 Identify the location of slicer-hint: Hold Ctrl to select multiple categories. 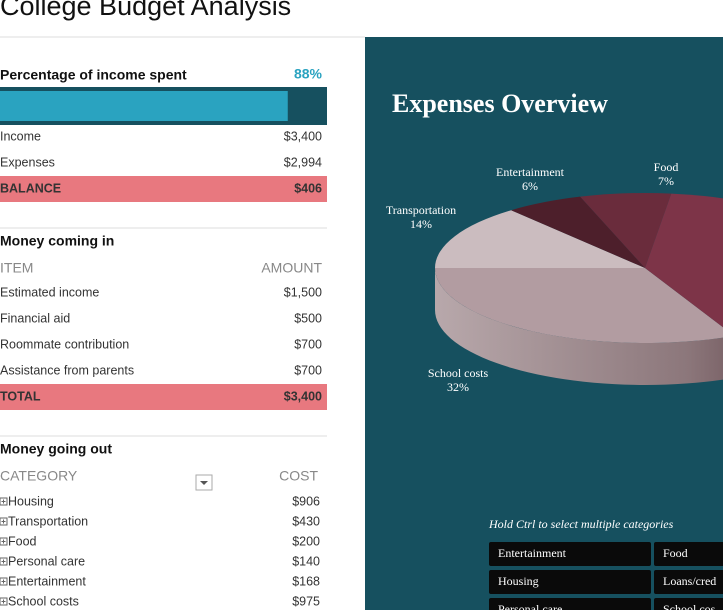
(581, 524).